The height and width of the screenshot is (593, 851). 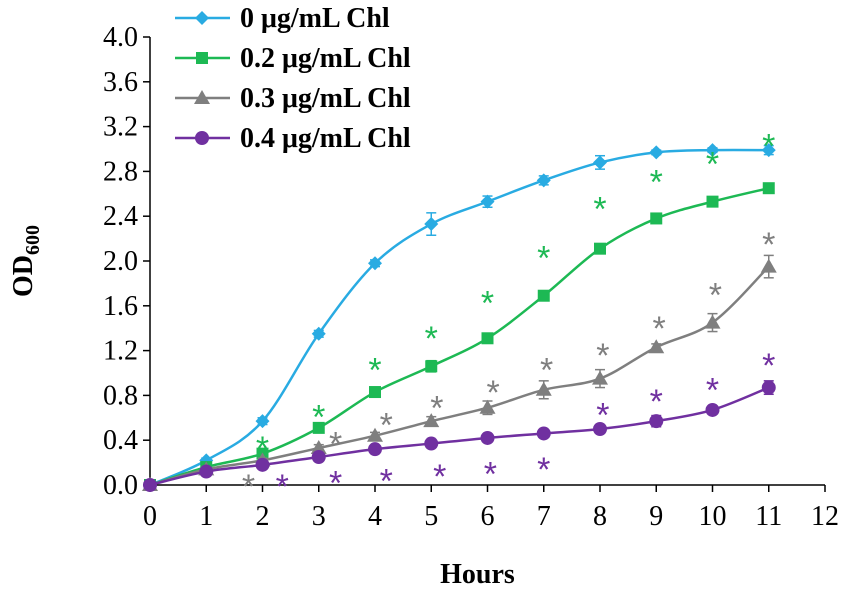 What do you see at coordinates (768, 516) in the screenshot?
I see `x-tick-label: 11` at bounding box center [768, 516].